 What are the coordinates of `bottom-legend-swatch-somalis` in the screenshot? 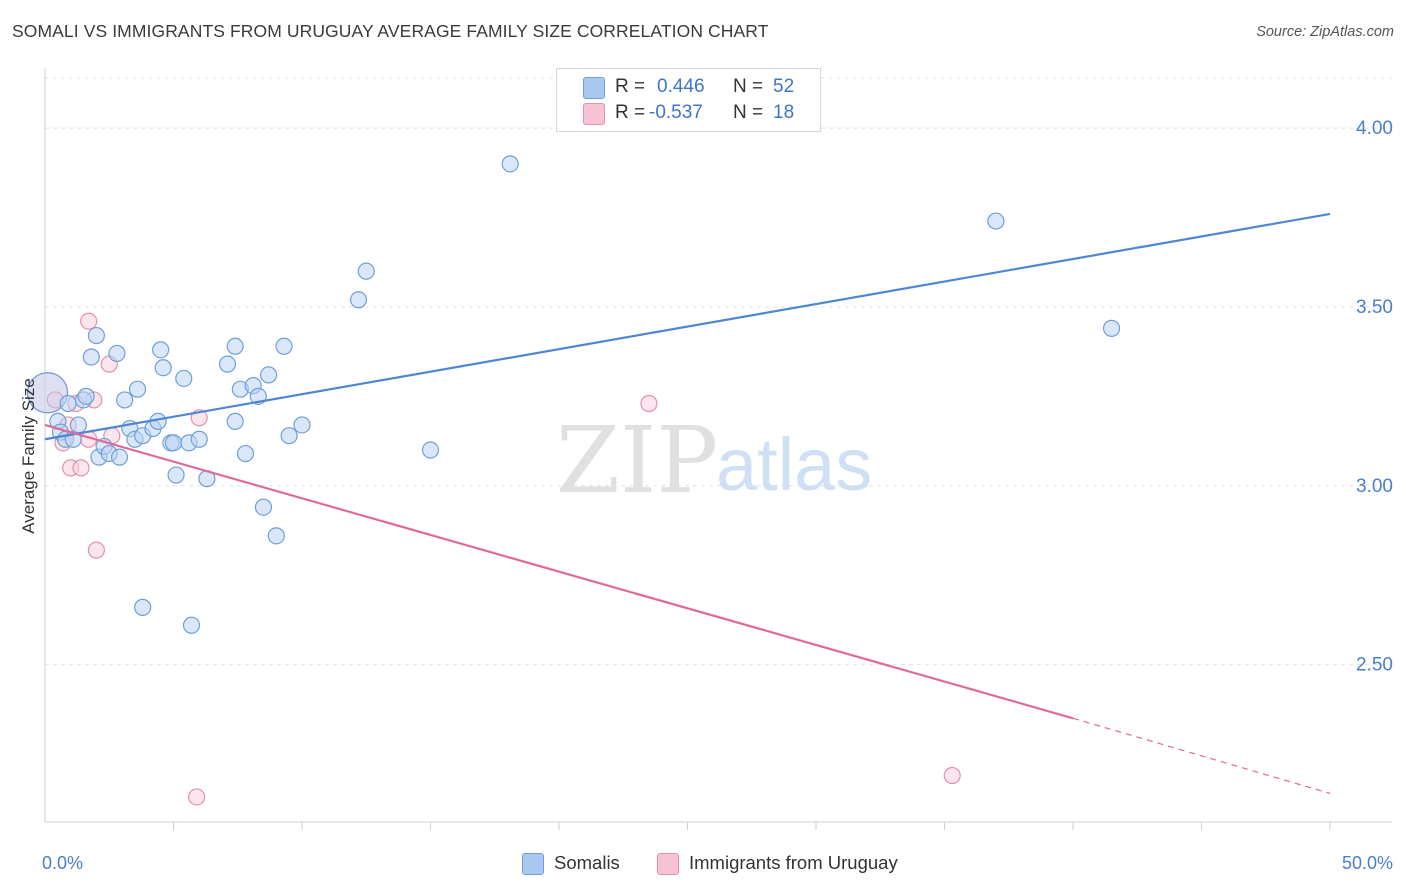 It's located at (533, 864).